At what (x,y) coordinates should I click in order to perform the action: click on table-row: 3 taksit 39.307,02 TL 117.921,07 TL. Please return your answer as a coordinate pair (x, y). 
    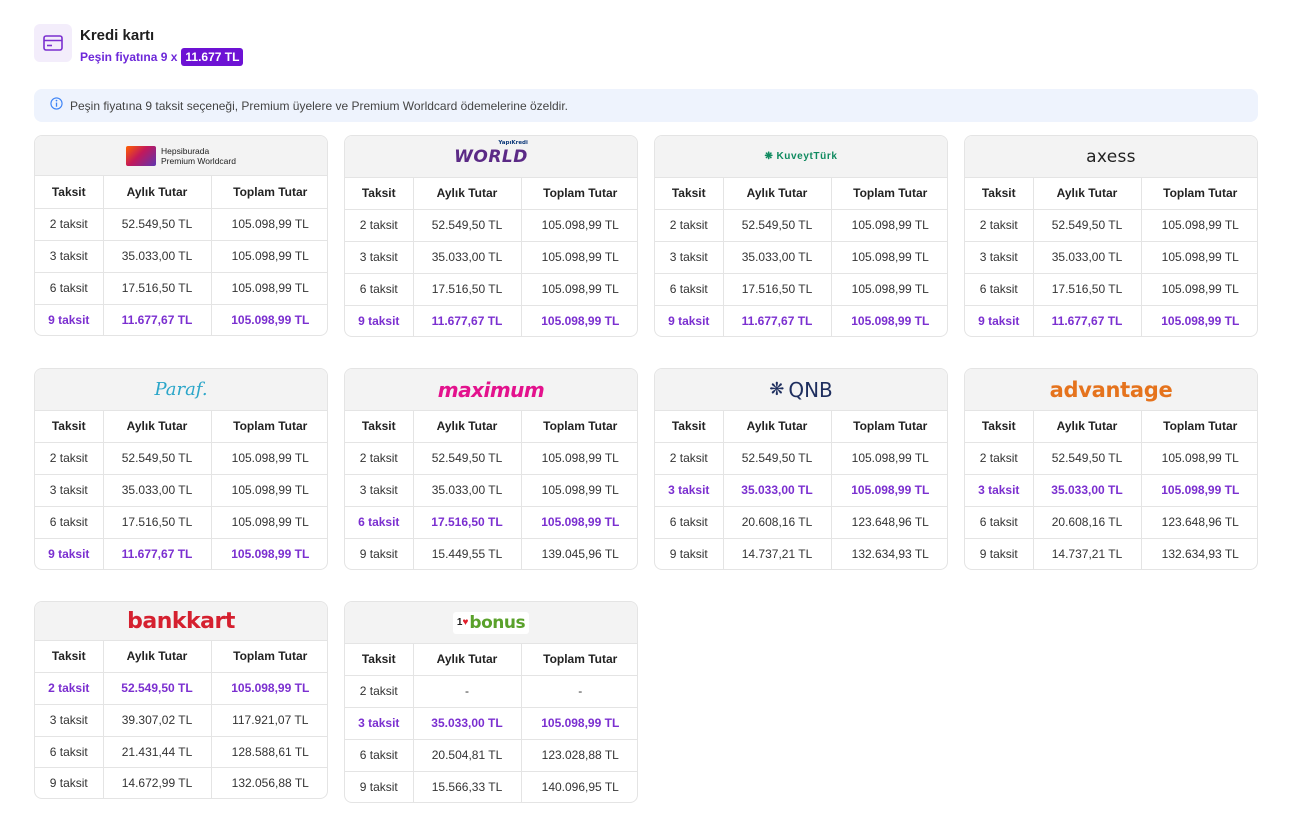
    Looking at the image, I should click on (181, 720).